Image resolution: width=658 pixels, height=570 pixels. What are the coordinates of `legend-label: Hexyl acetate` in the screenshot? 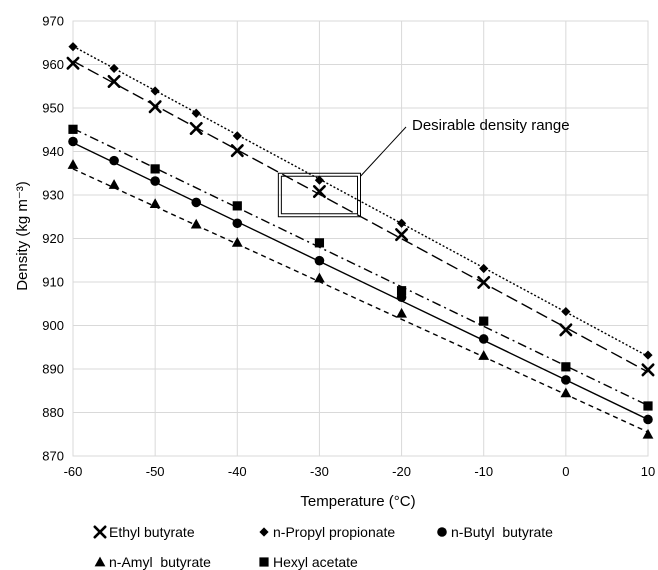 It's located at (315, 562).